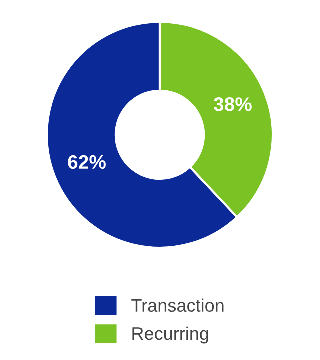  Describe the element at coordinates (87, 162) in the screenshot. I see `data-label: 62%` at that location.